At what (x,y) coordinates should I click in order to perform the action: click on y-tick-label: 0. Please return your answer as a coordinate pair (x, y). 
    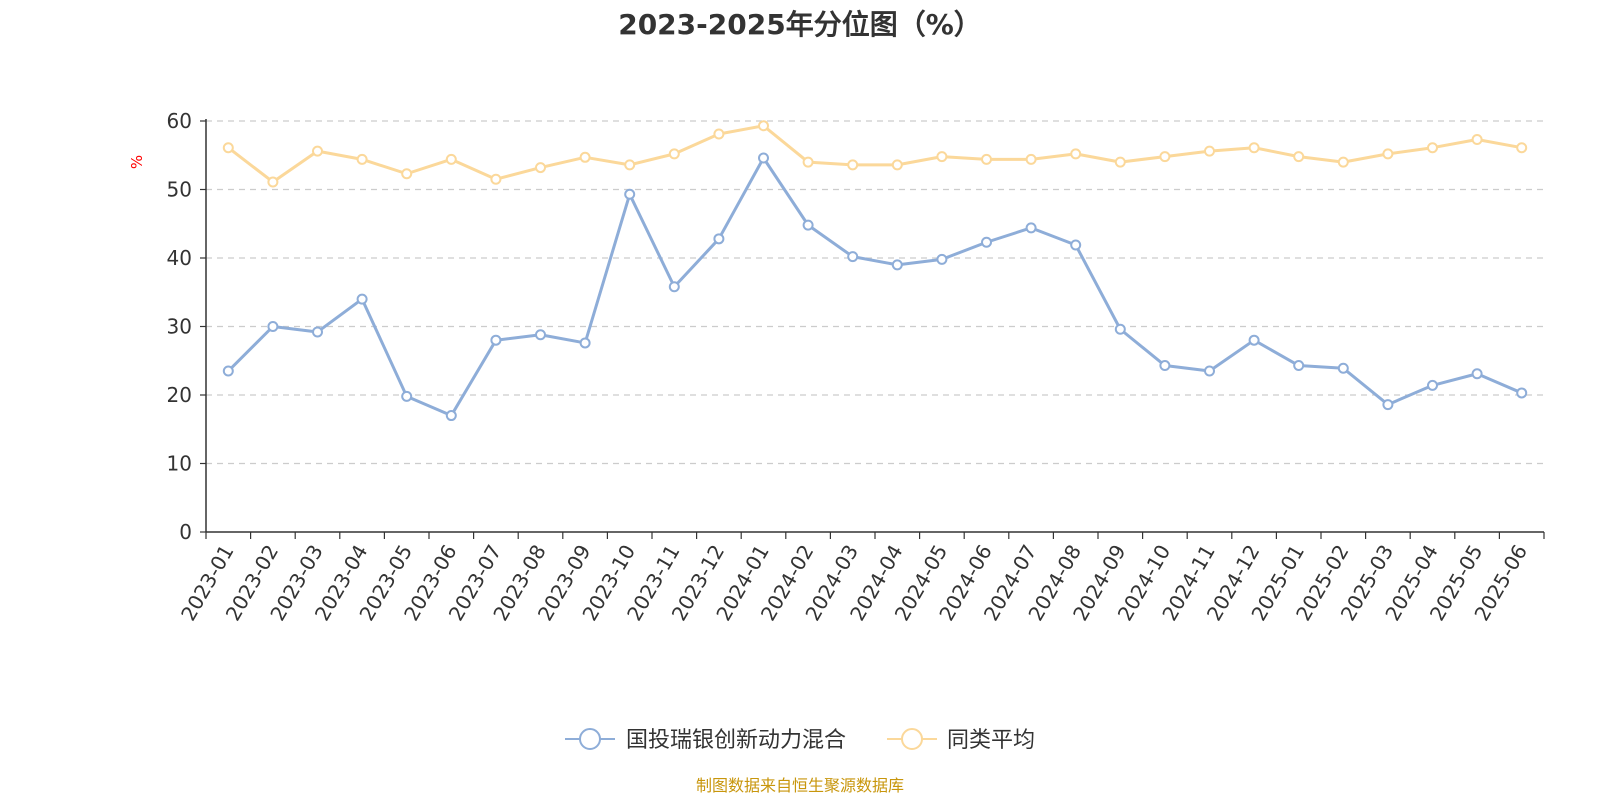
    Looking at the image, I should click on (185, 532).